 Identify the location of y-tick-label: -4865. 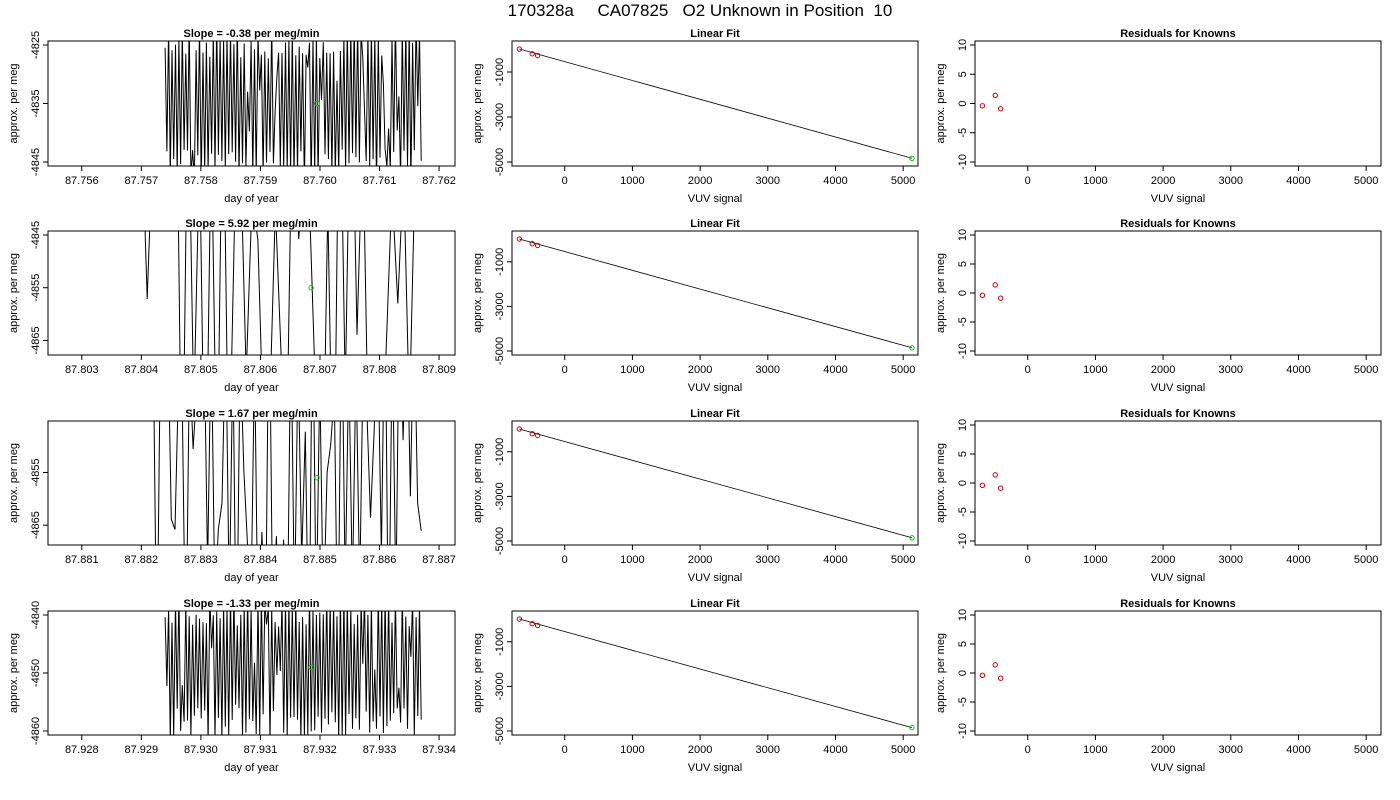
(36, 525).